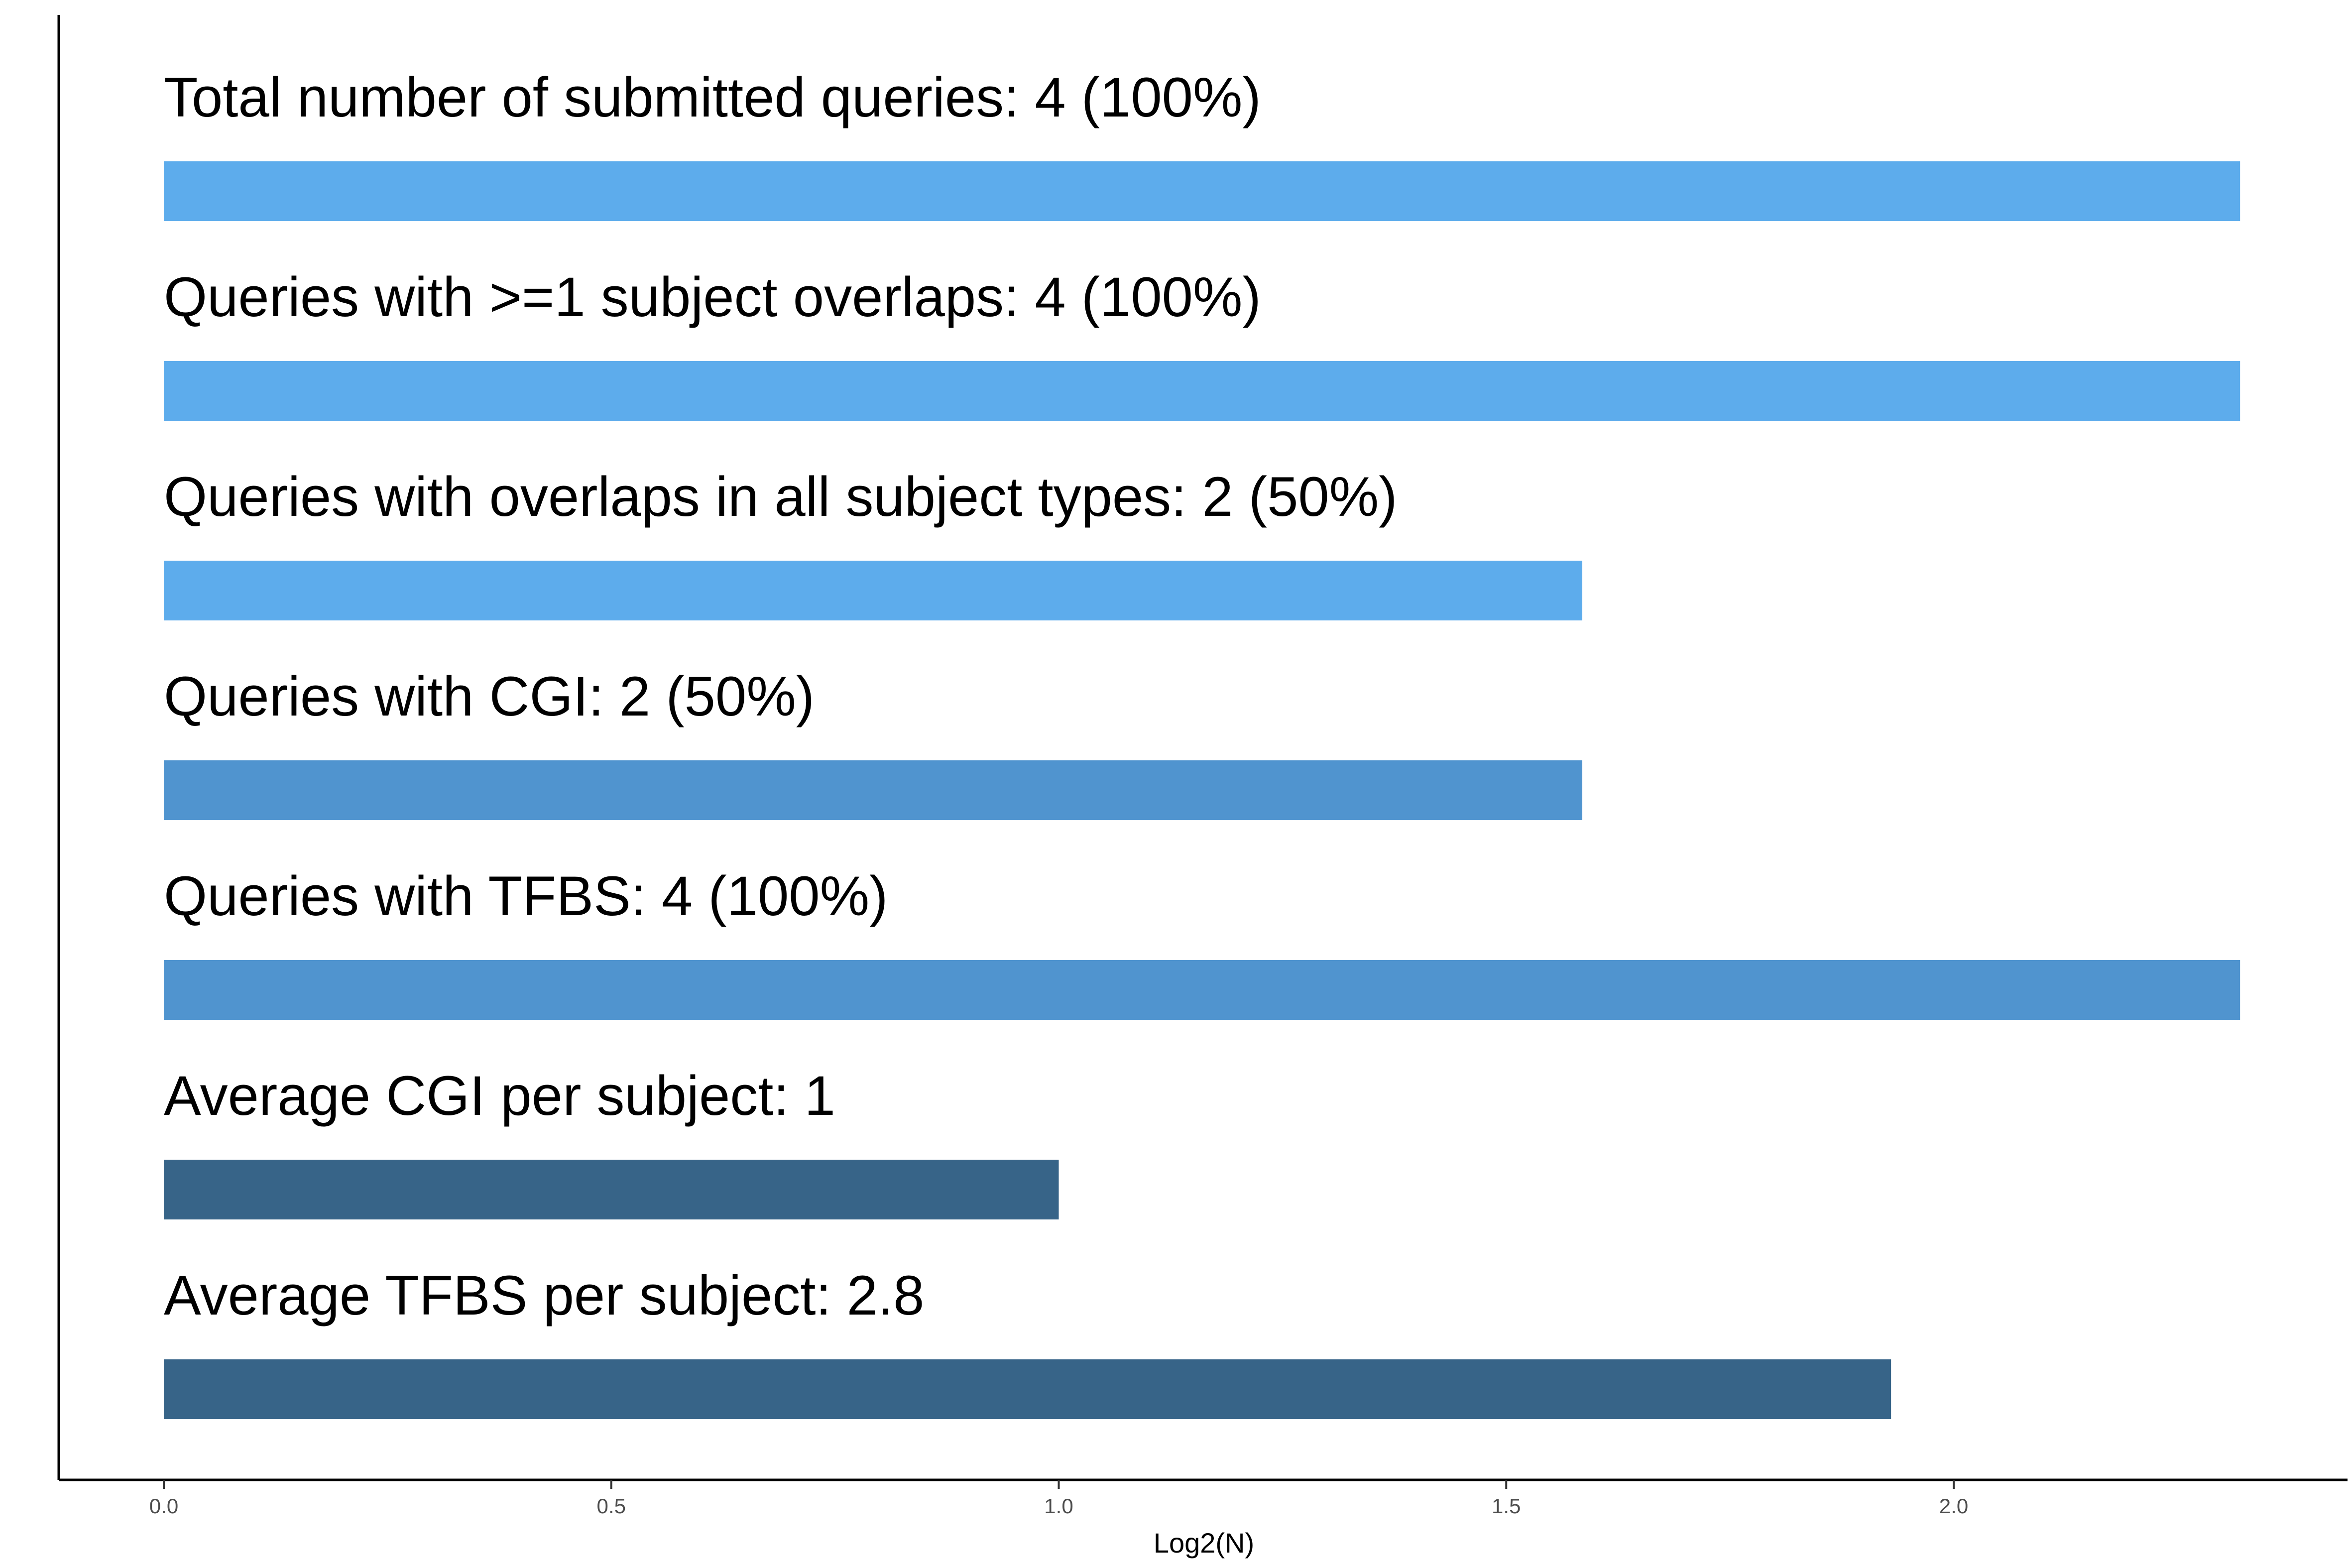 Image resolution: width=2352 pixels, height=1568 pixels. I want to click on x-tick-label-1: 0.5, so click(611, 1506).